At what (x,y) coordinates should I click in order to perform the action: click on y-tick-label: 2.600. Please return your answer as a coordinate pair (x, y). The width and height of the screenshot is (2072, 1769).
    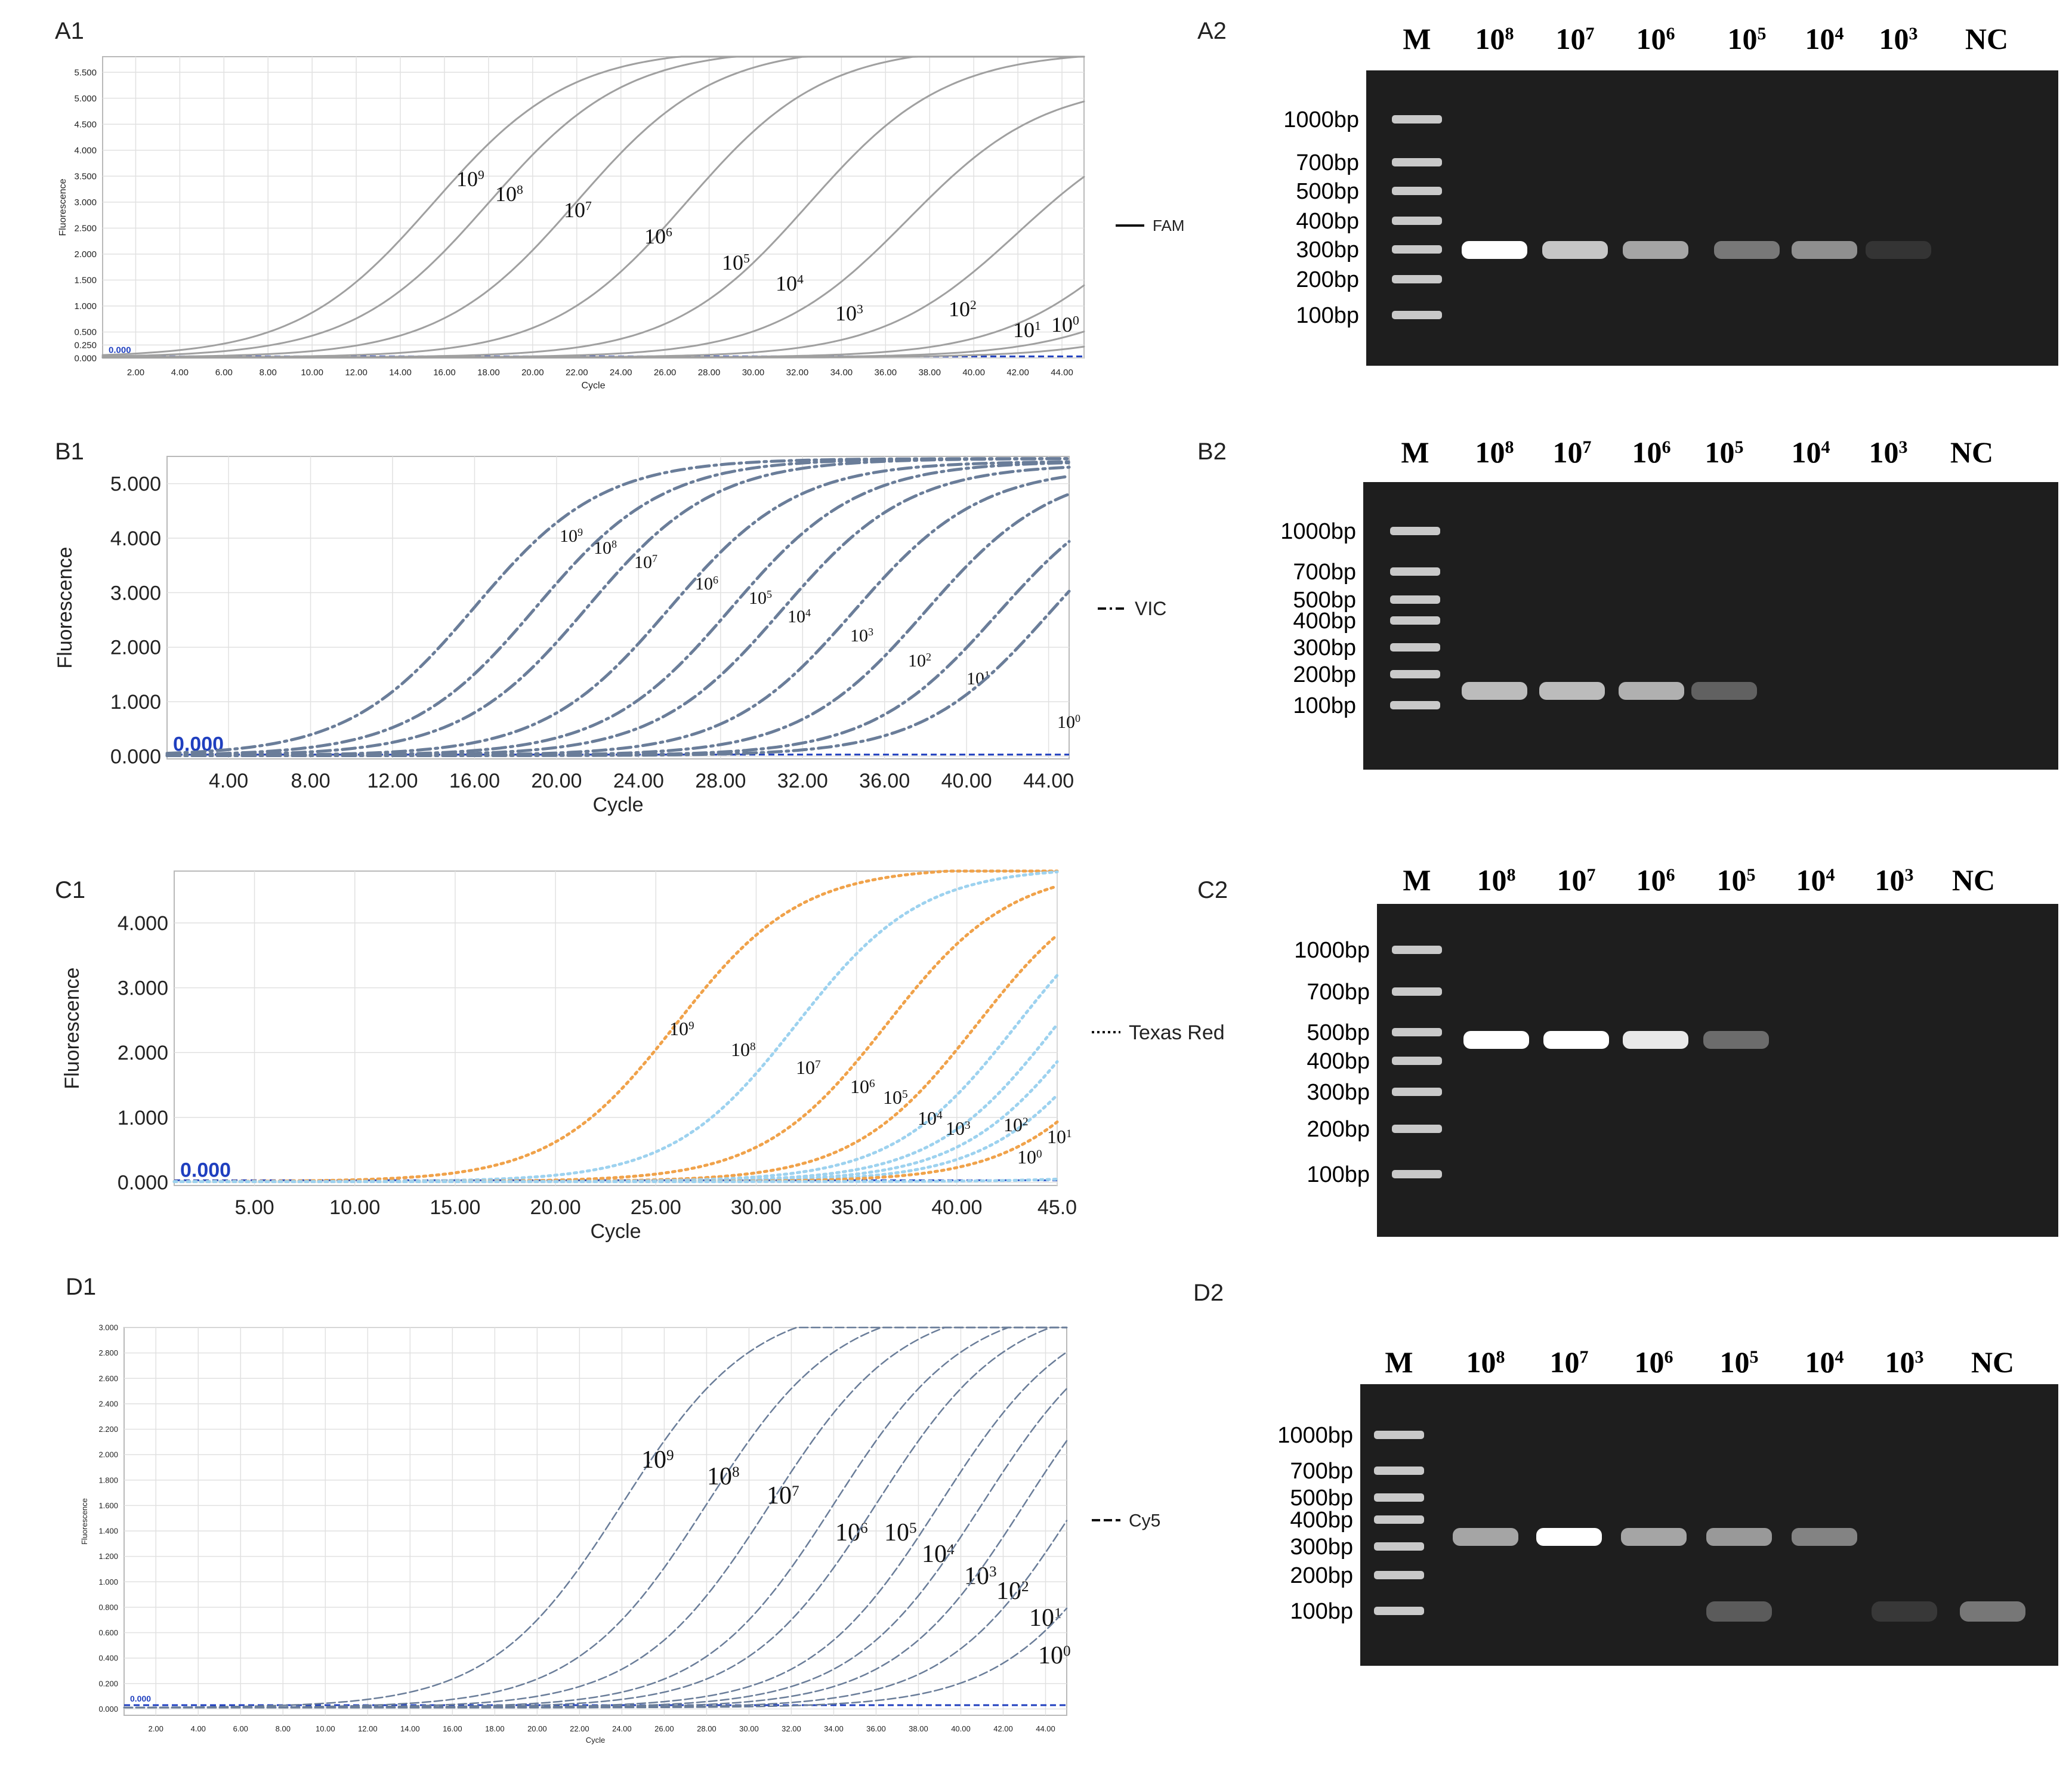
    Looking at the image, I should click on (108, 1379).